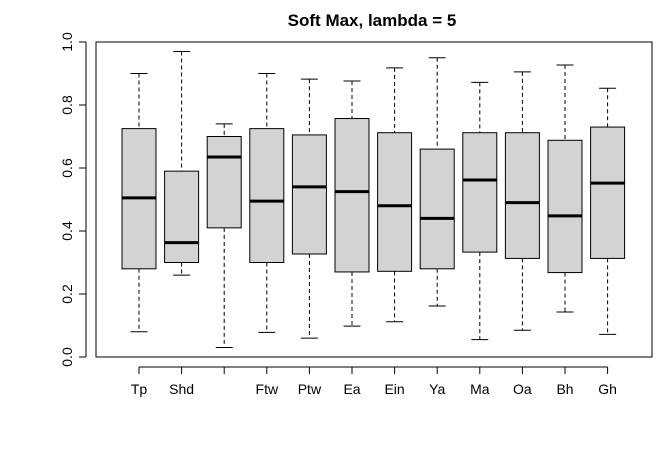  Describe the element at coordinates (522, 389) in the screenshot. I see `x-tick-label: Oa` at that location.